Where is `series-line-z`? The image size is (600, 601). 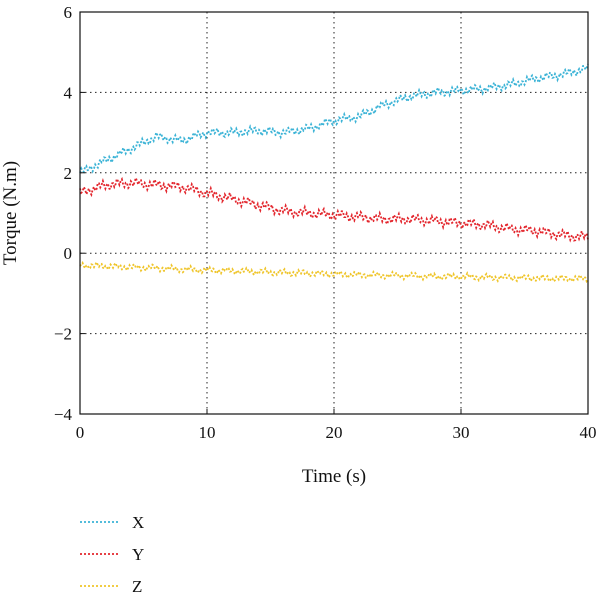 series-line-z is located at coordinates (334, 272).